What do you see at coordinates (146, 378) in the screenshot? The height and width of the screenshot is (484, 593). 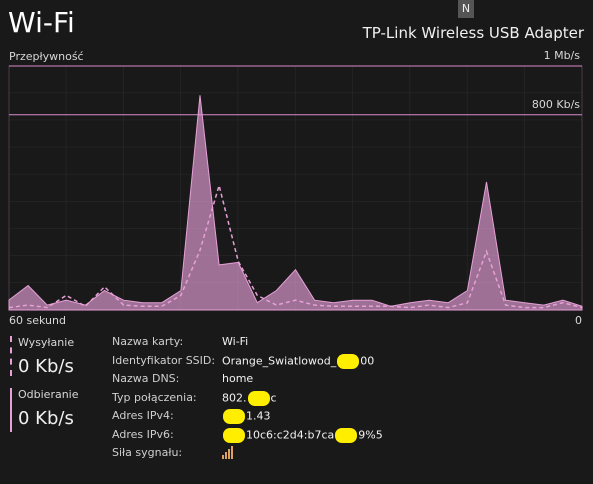 I see `detail-label: Nazwa DNS:` at bounding box center [146, 378].